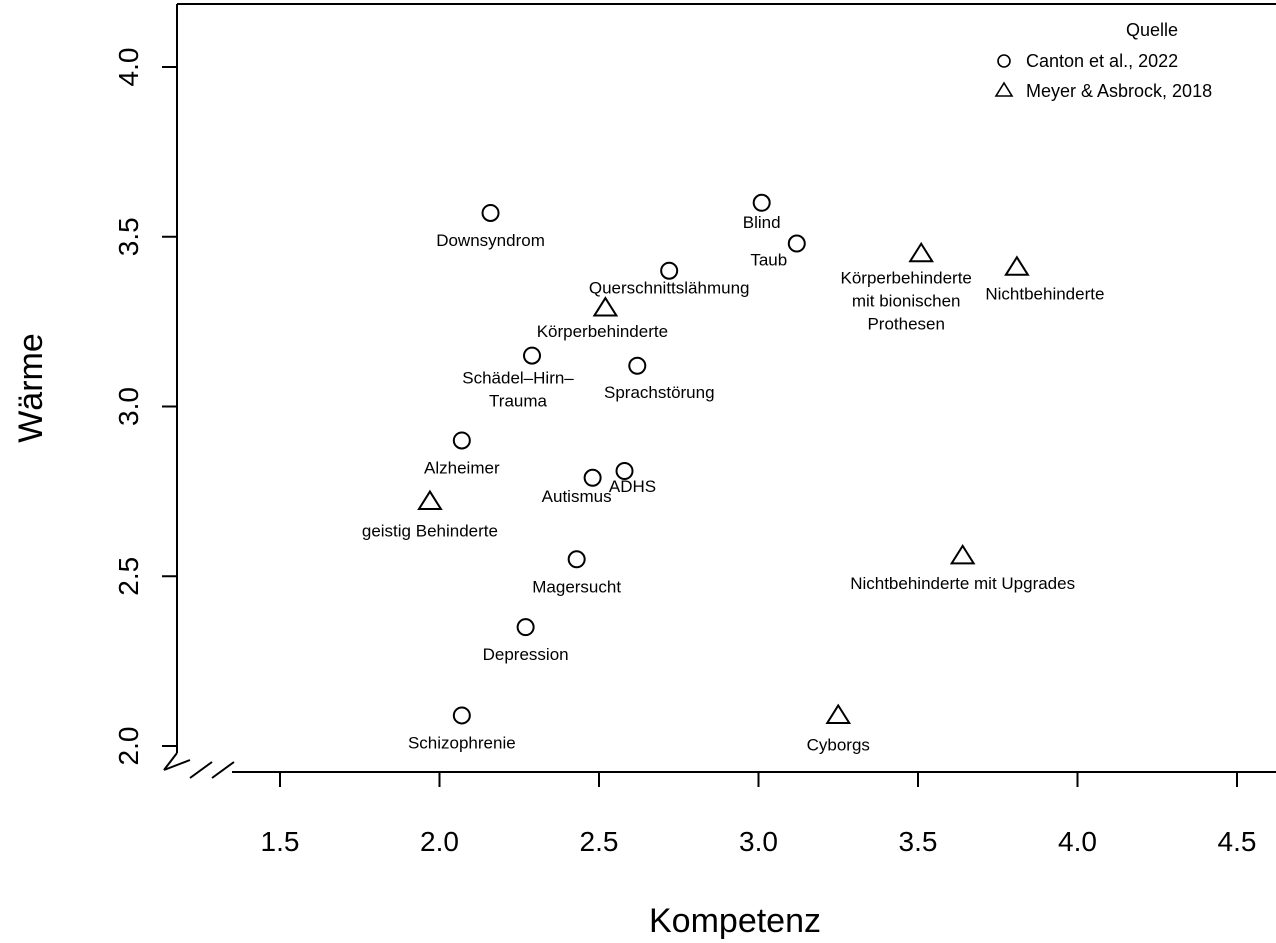 The height and width of the screenshot is (943, 1276). What do you see at coordinates (1004, 61) in the screenshot?
I see `legend-circle-marker` at bounding box center [1004, 61].